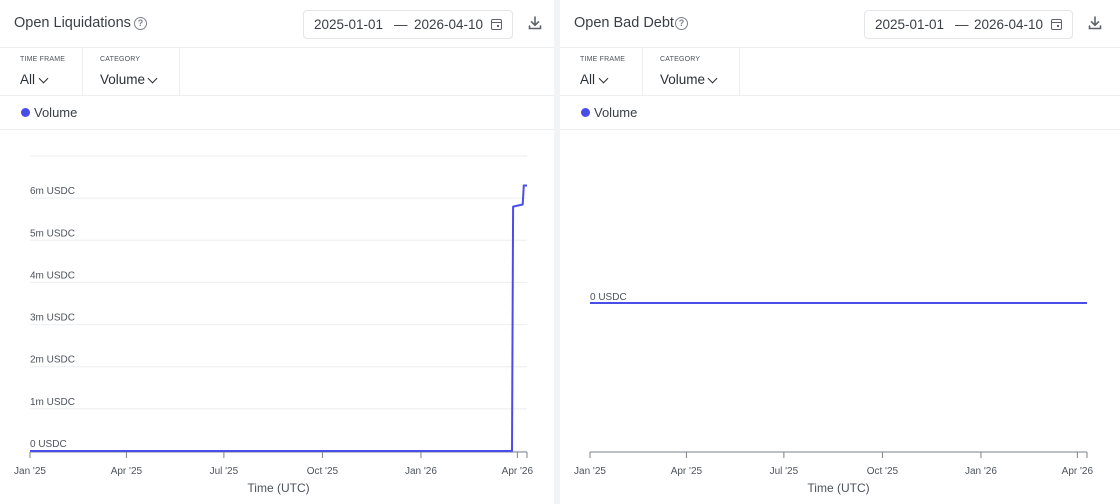  I want to click on y-tick-label: 5m USDC, so click(52, 233).